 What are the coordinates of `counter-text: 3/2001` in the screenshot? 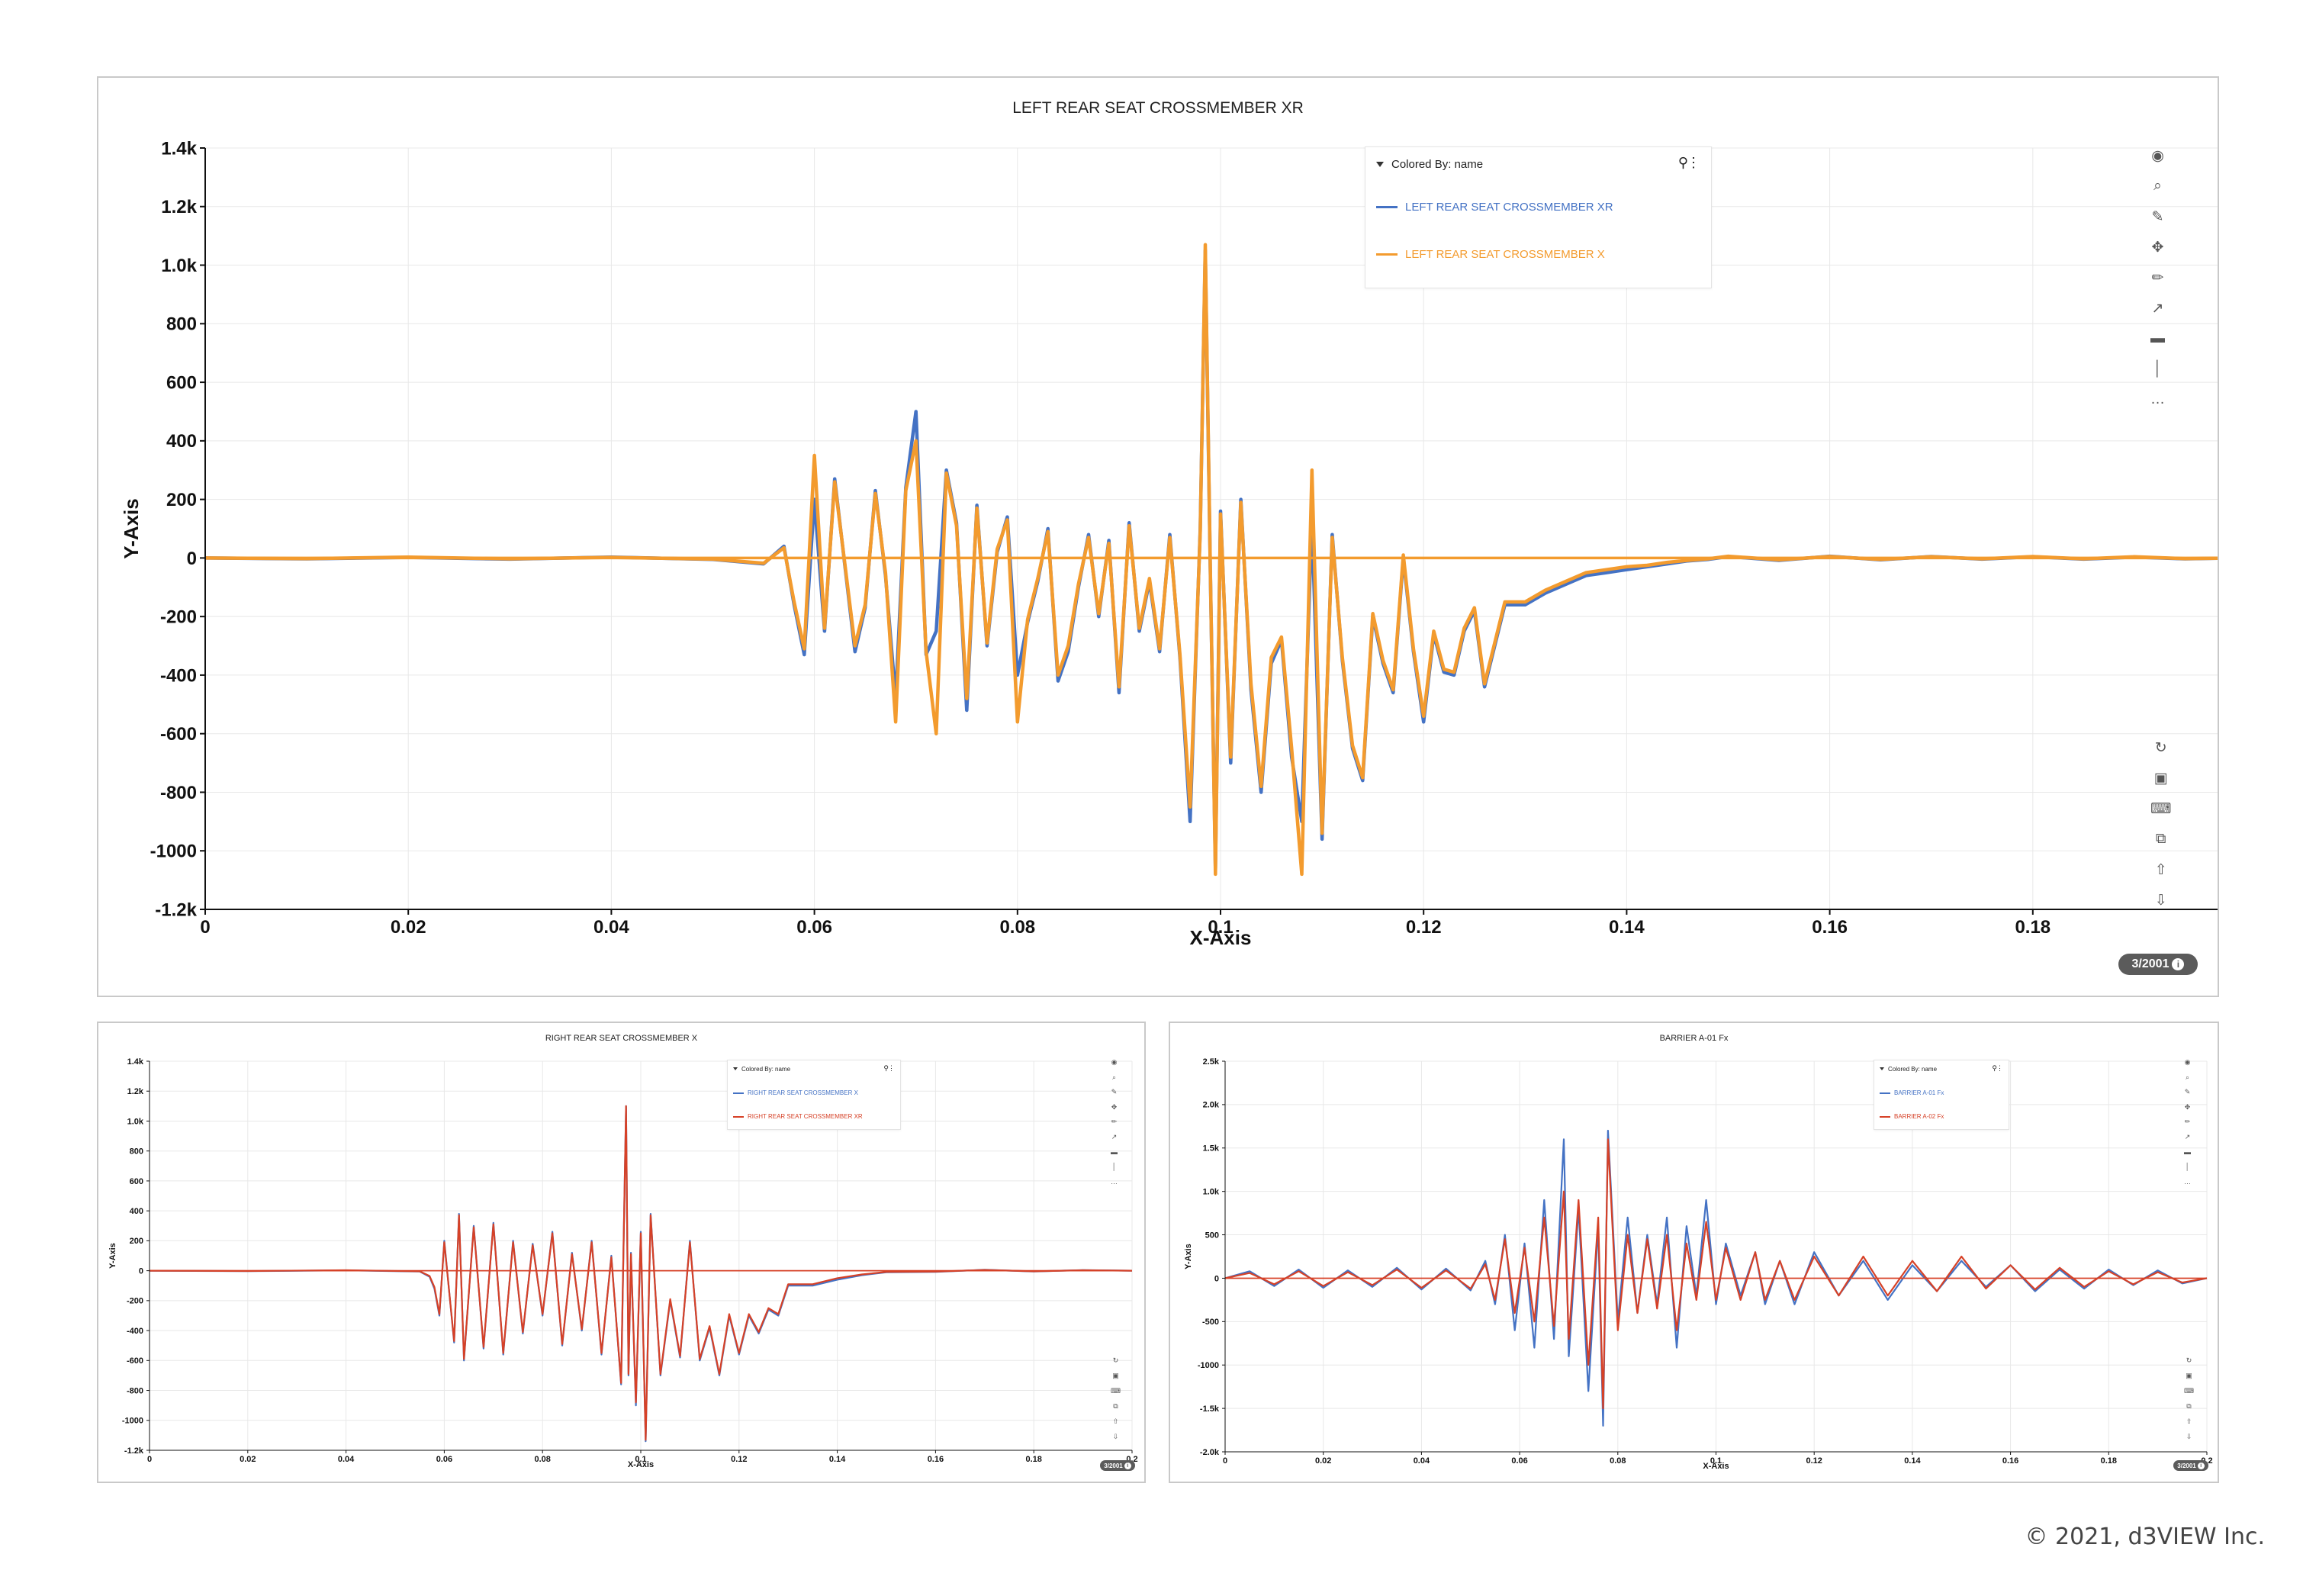 It's located at (1113, 1465).